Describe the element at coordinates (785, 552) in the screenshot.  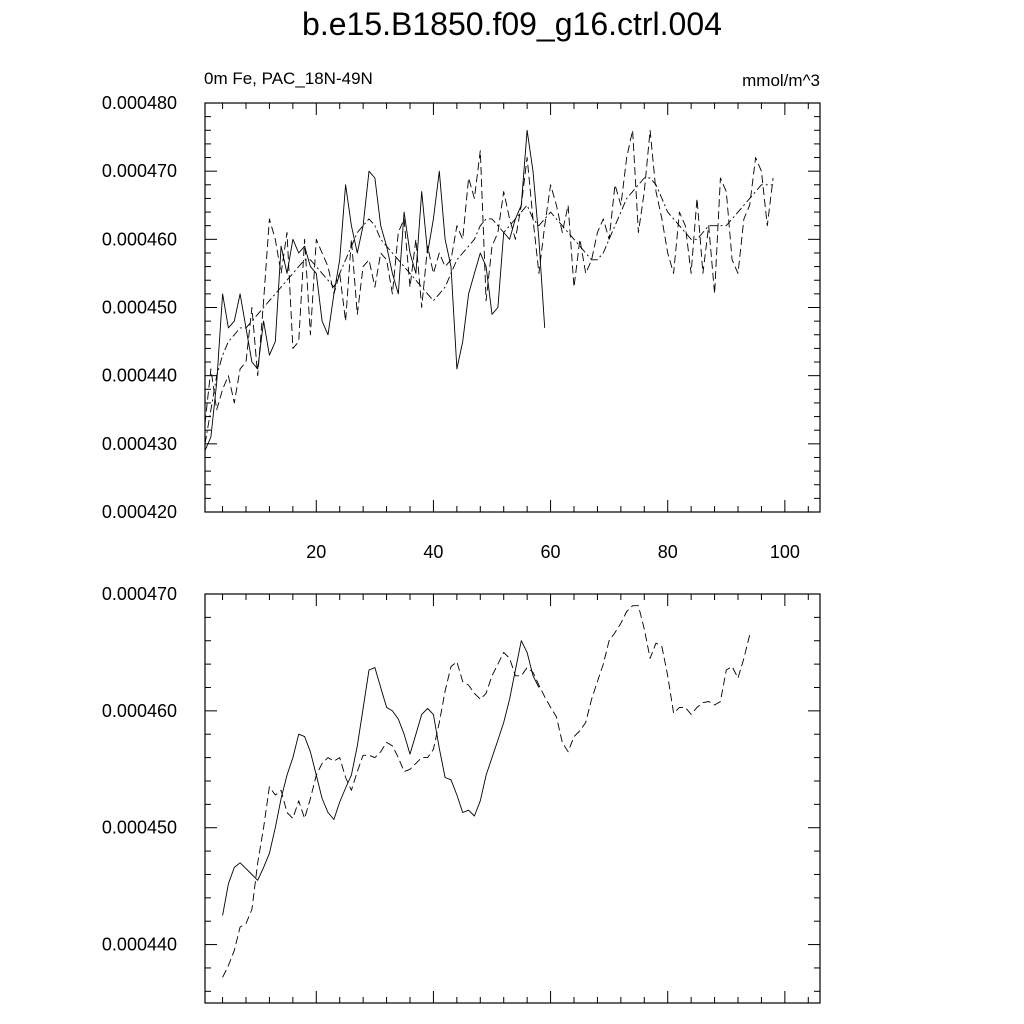
I see `x-tick-label: 100` at that location.